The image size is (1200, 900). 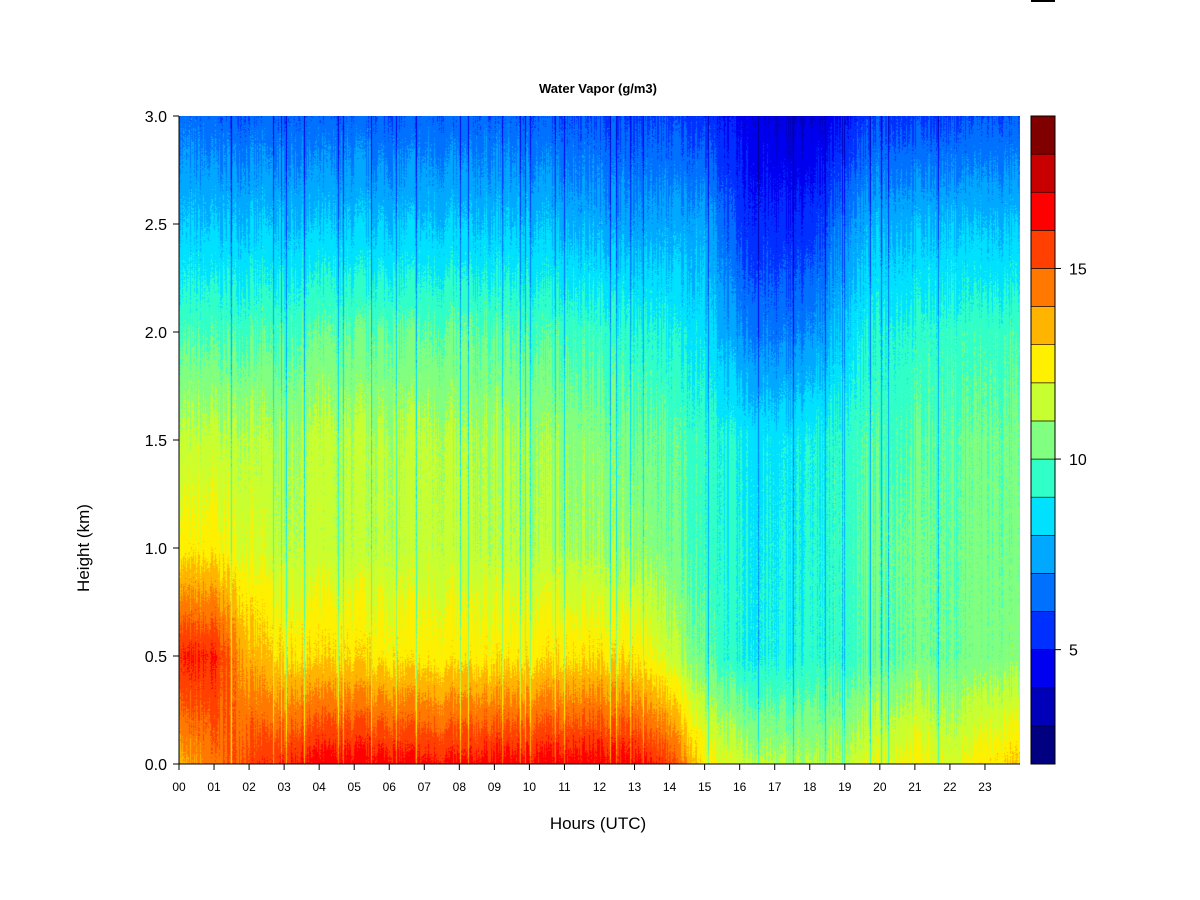 I want to click on colorbar, so click(x=1043, y=440).